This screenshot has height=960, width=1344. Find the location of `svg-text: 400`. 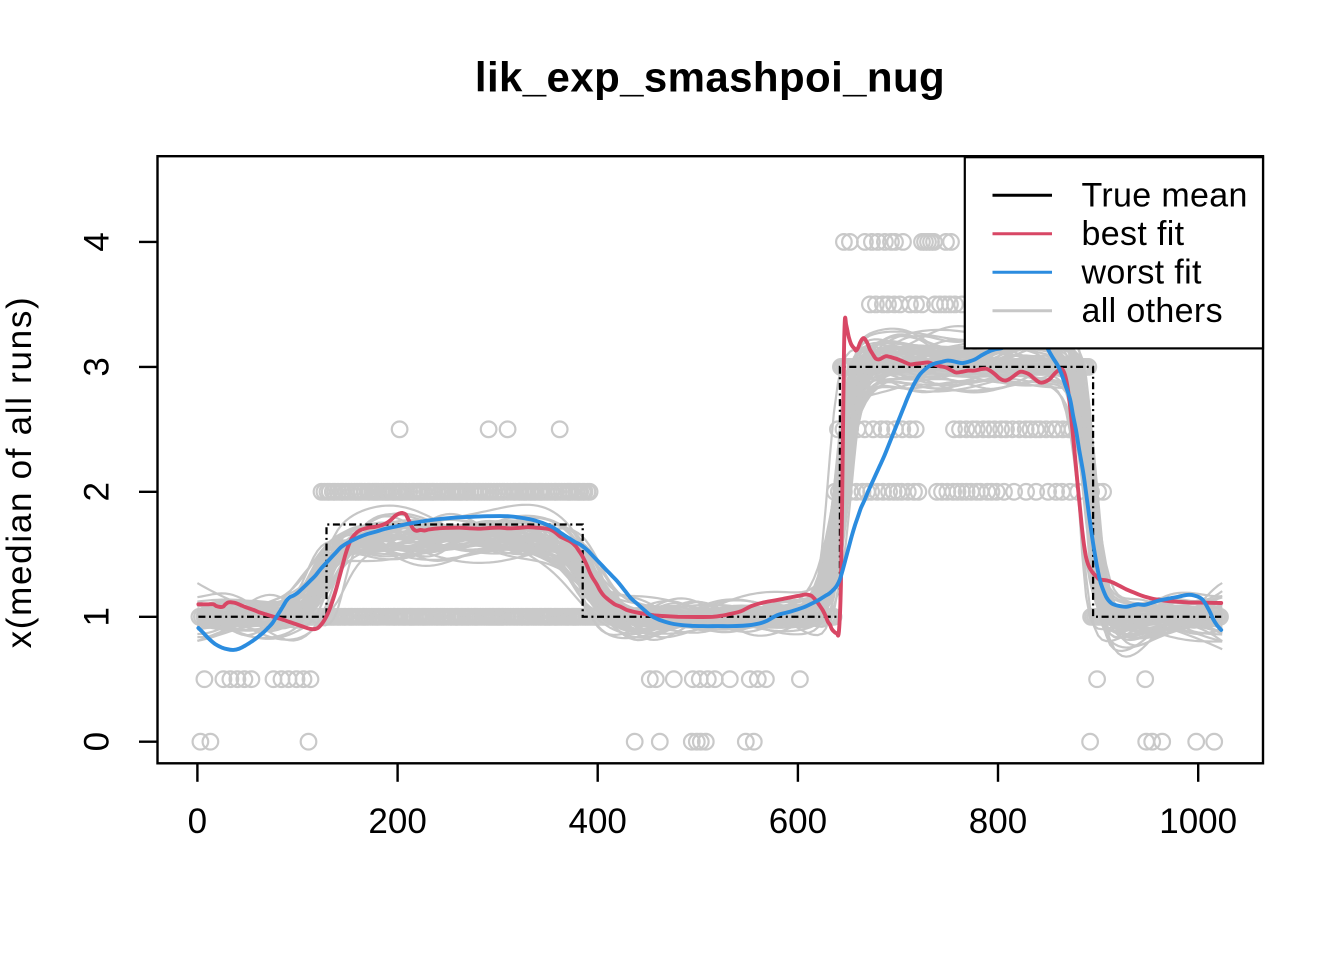

svg-text: 400 is located at coordinates (597, 821).